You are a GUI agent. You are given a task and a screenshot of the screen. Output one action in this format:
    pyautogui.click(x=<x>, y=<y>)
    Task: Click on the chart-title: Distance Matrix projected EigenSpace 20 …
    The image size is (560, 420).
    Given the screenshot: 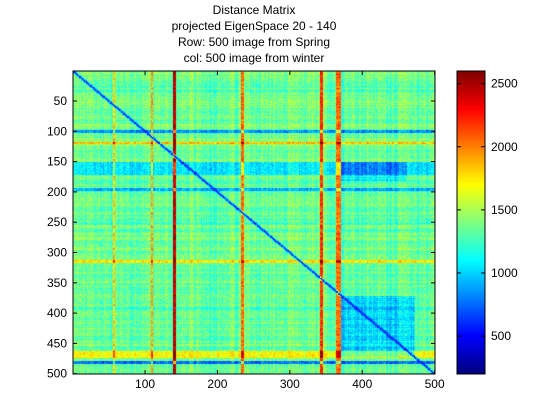 What is the action you would take?
    pyautogui.click(x=254, y=34)
    